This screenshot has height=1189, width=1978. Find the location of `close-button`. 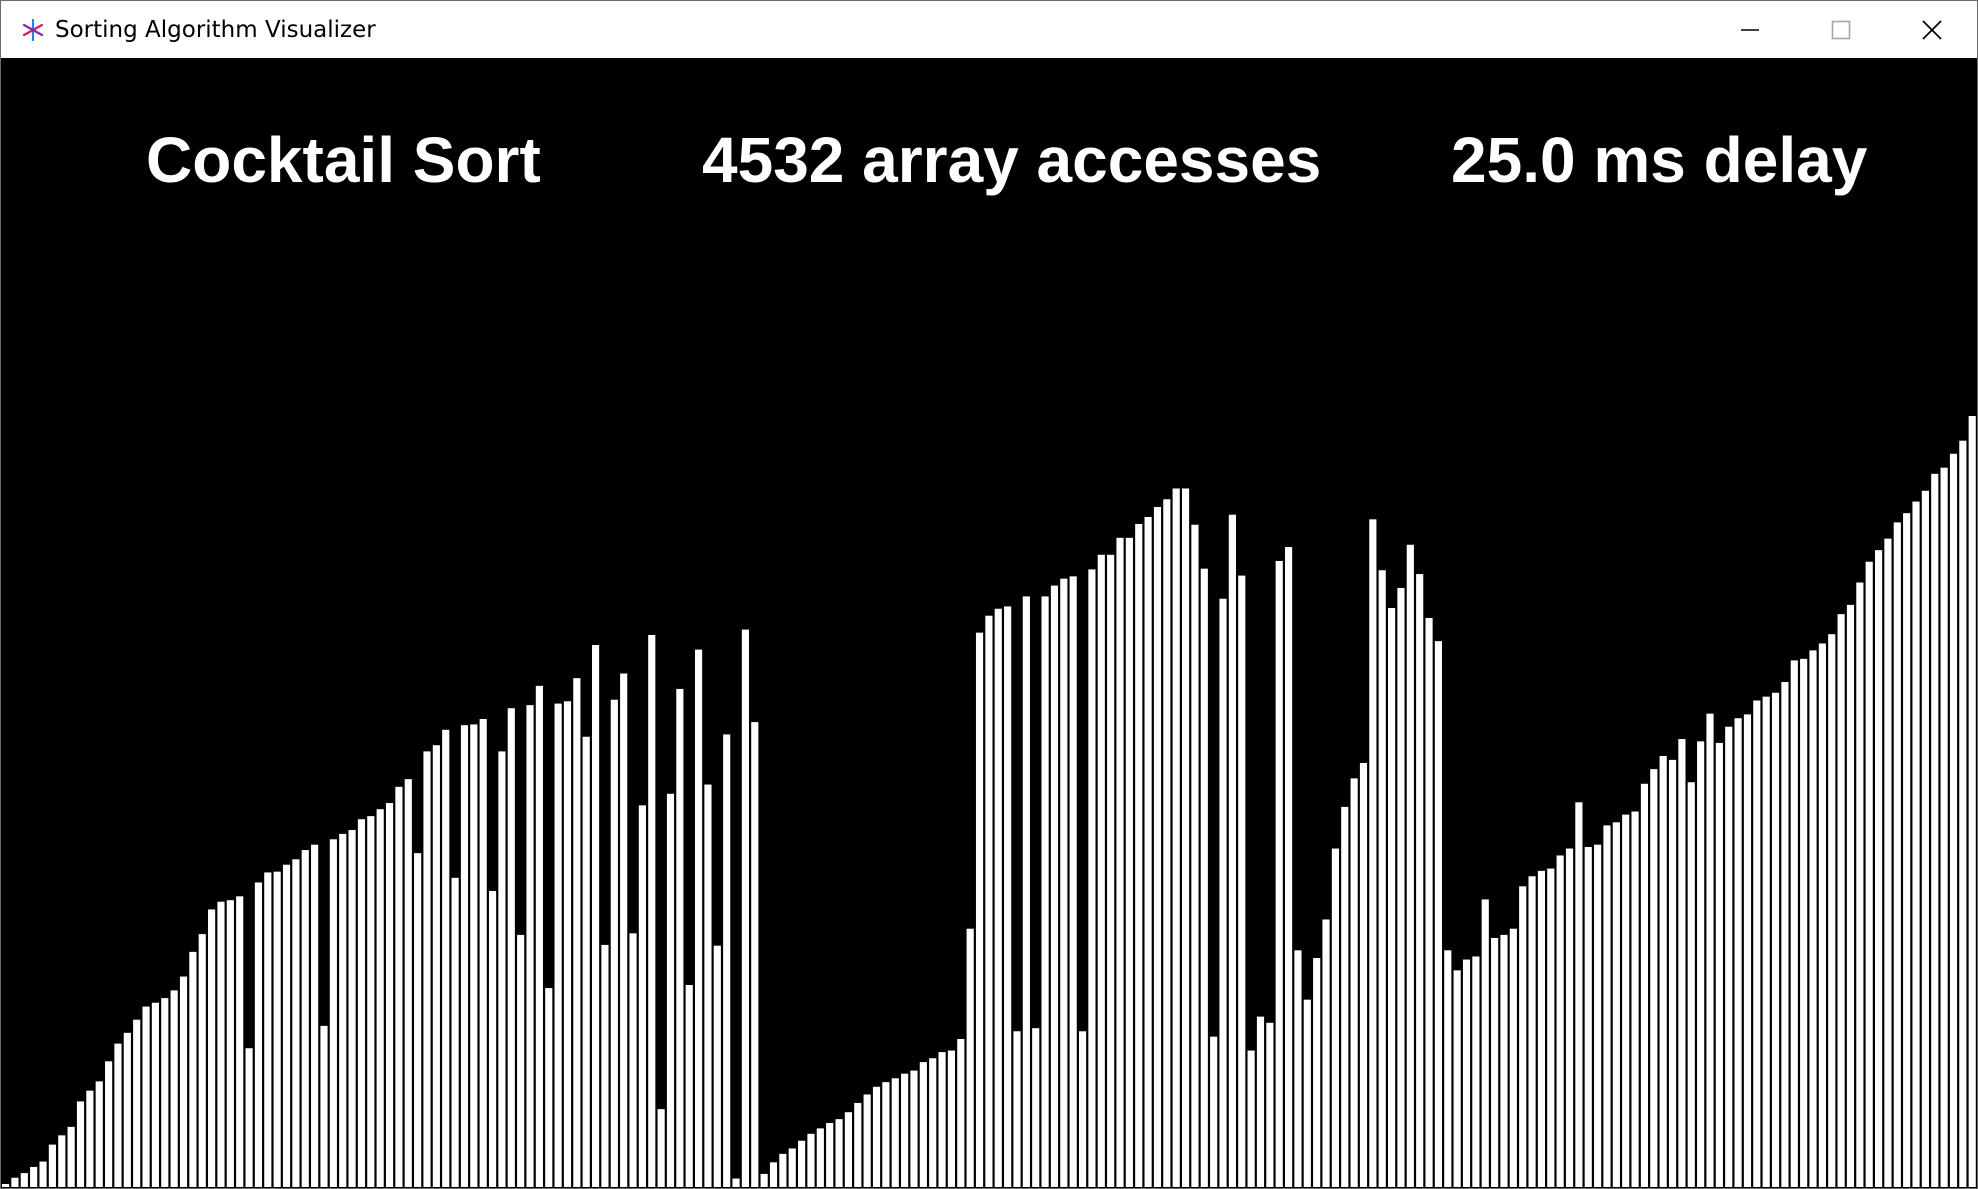

close-button is located at coordinates (1931, 29).